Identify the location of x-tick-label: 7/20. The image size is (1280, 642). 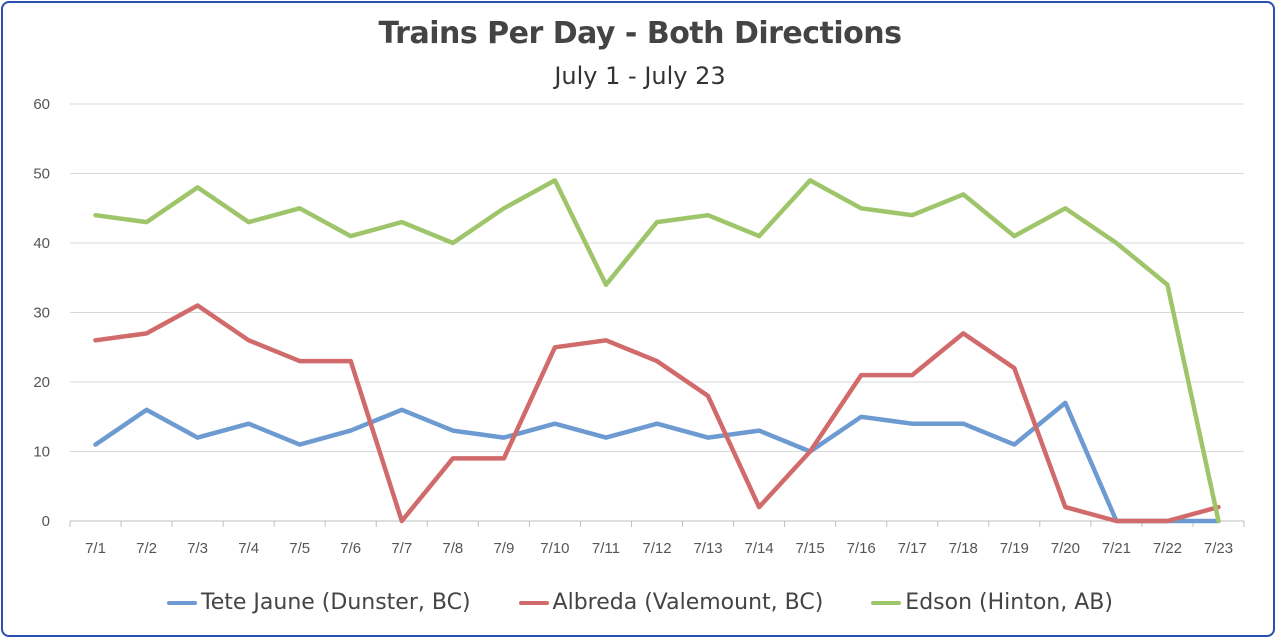
(1065, 548).